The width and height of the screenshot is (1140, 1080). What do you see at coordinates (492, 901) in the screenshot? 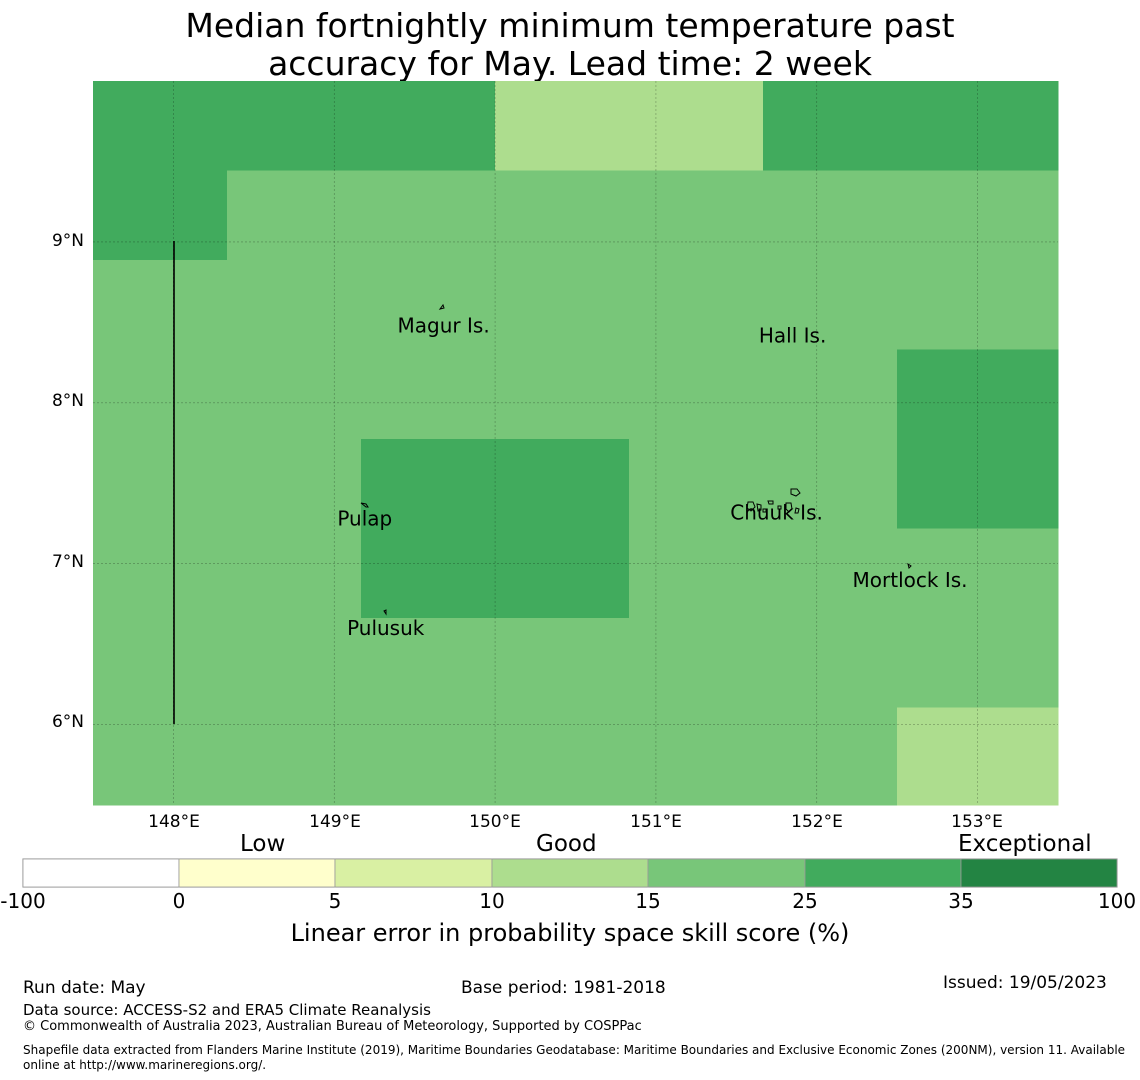
I see `colorbar-tick: 10` at bounding box center [492, 901].